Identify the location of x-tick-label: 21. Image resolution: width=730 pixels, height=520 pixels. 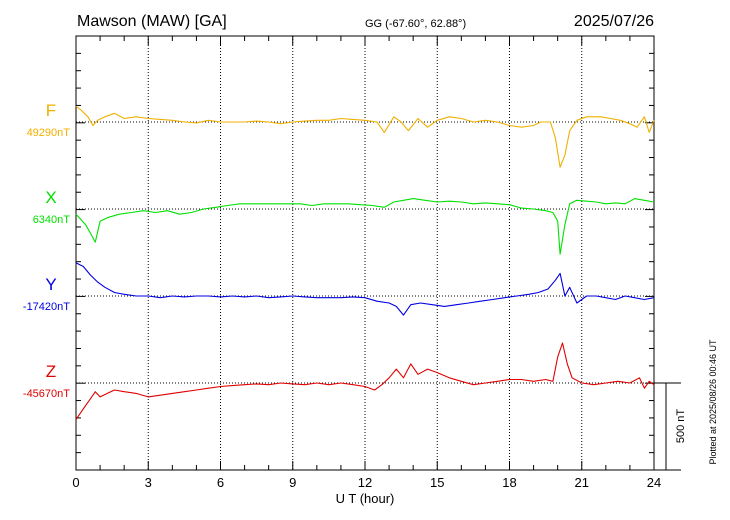
(582, 482).